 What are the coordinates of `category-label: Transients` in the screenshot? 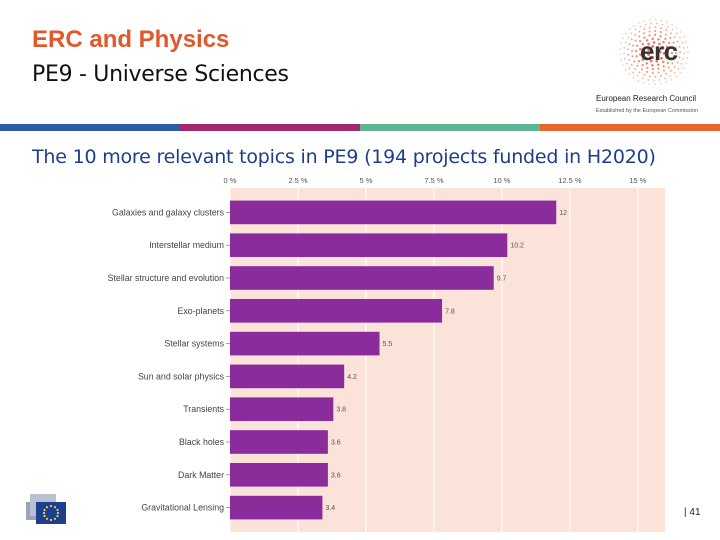 It's located at (203, 409).